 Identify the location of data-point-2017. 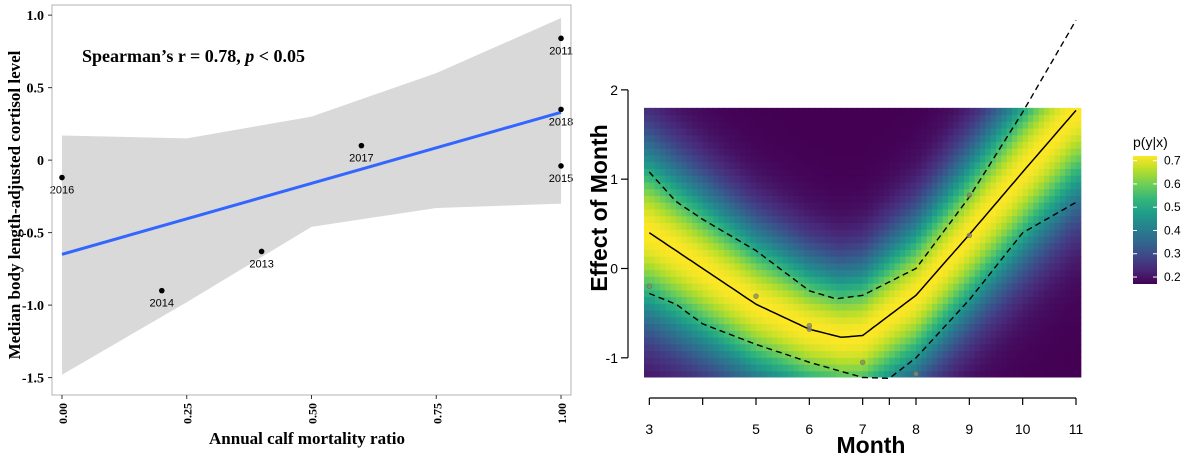
(361, 145).